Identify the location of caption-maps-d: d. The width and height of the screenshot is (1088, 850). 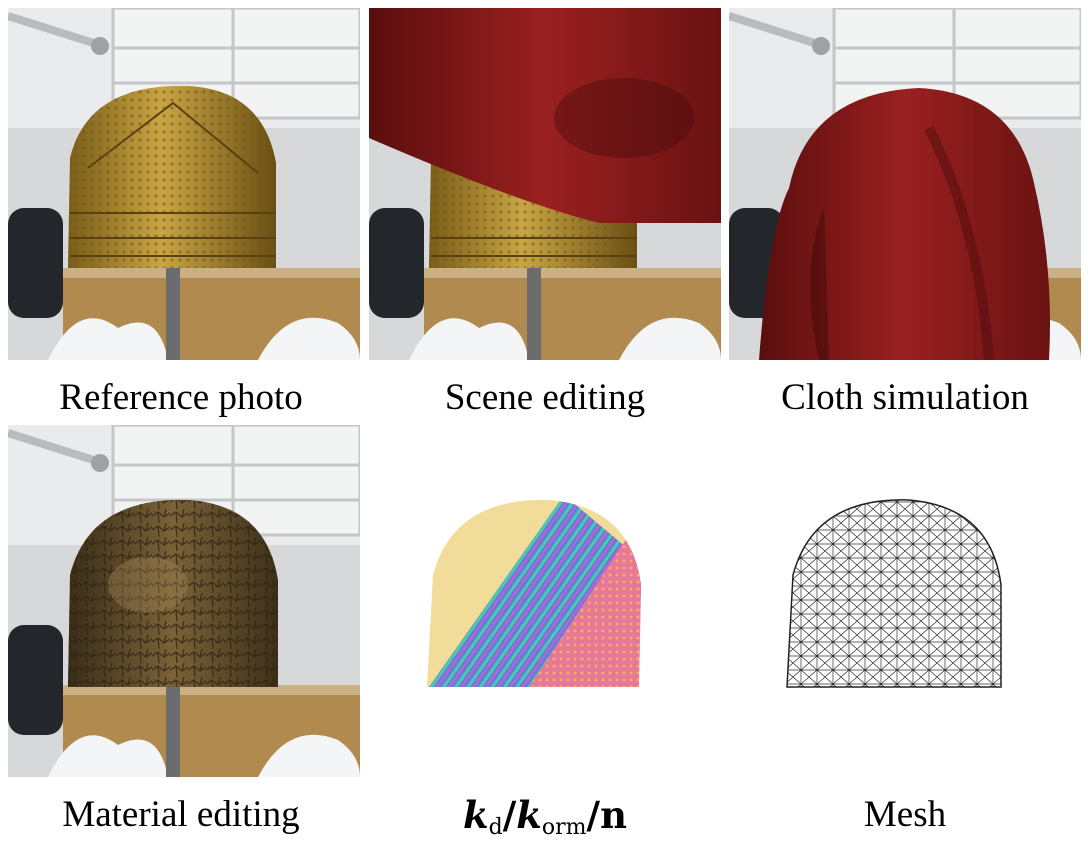
(495, 827).